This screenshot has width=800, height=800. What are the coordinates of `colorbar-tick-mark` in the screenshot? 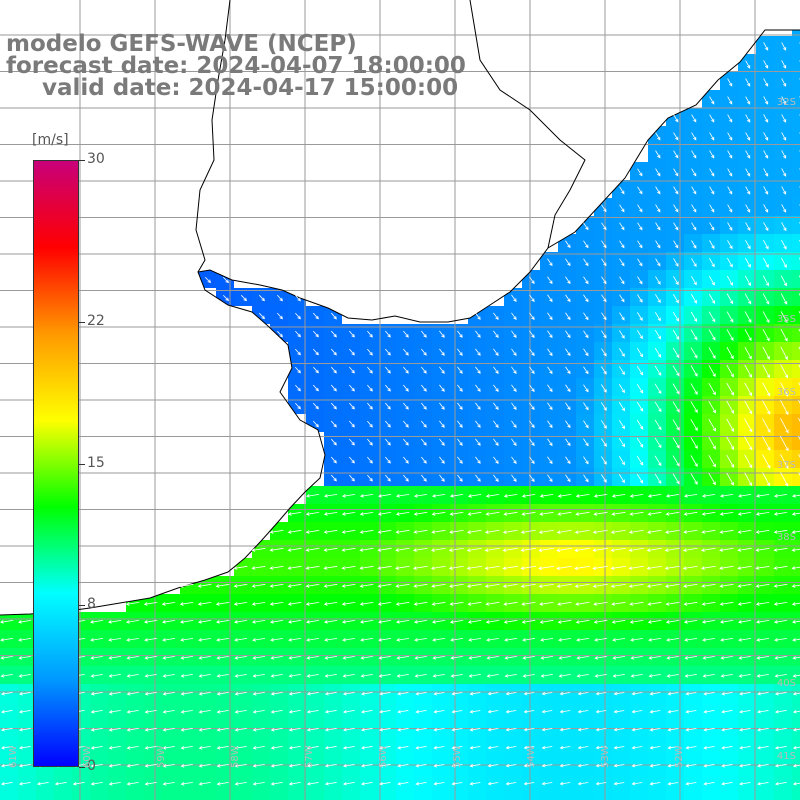 It's located at (82, 160).